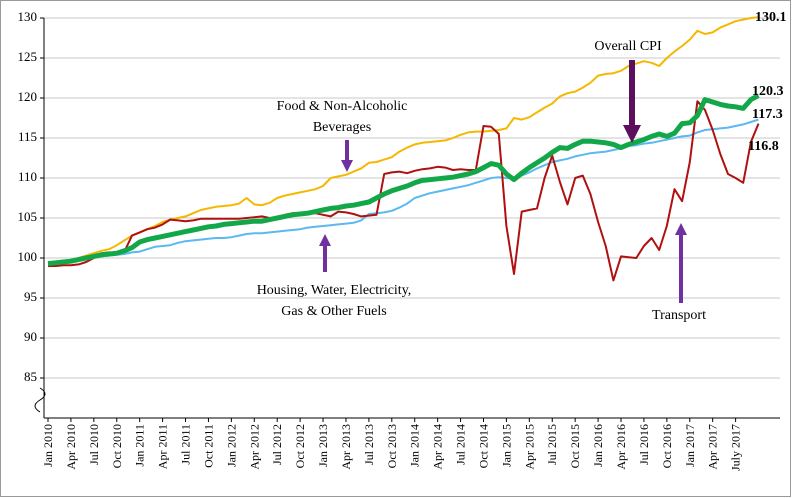 This screenshot has width=792, height=498. Describe the element at coordinates (231, 445) in the screenshot. I see `x-tick-label: Jan 2012` at that location.